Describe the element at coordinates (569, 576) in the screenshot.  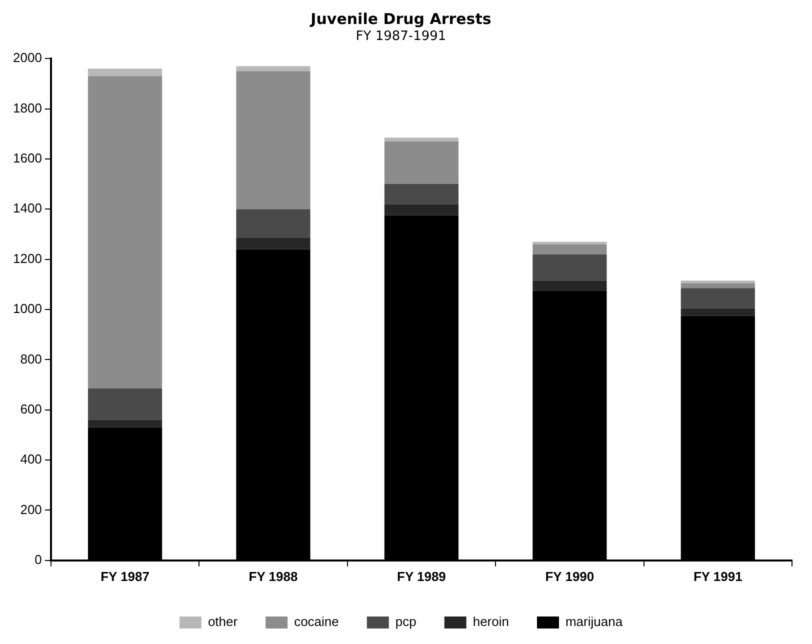
I see `x-tick-label: FY 1990` at that location.